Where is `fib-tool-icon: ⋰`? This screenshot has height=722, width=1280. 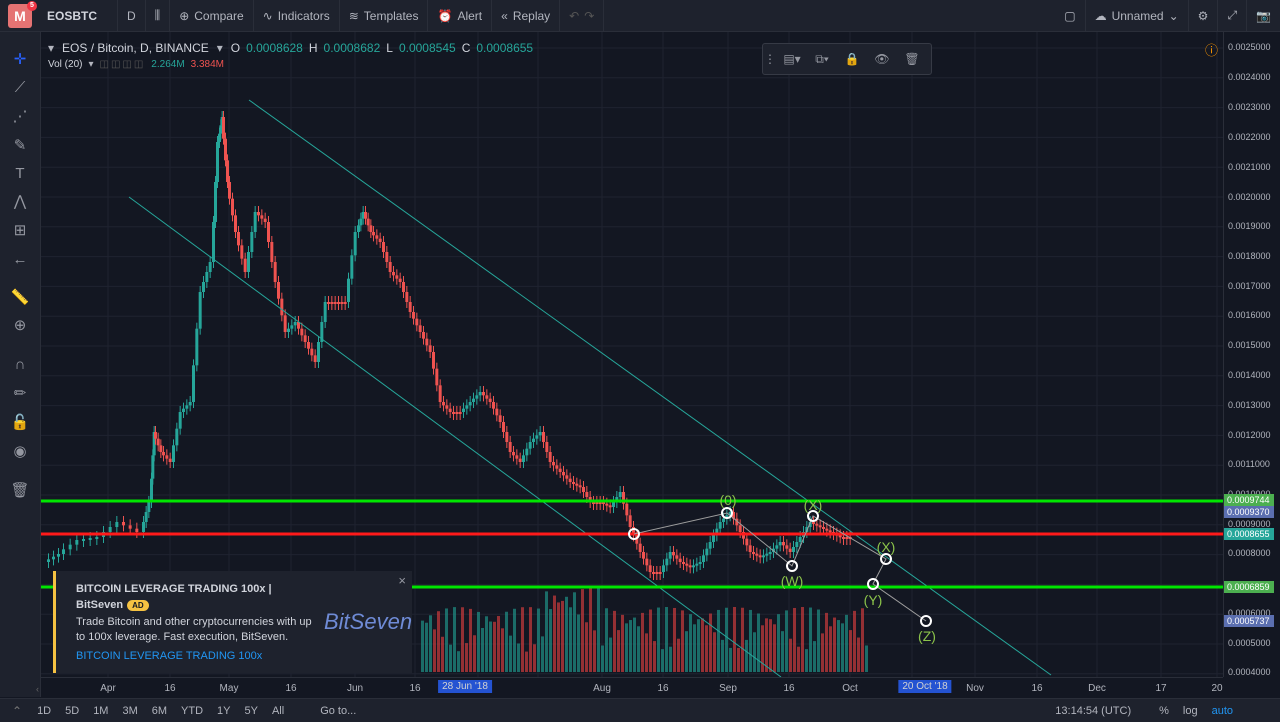
fib-tool-icon: ⋰ is located at coordinates (20, 116).